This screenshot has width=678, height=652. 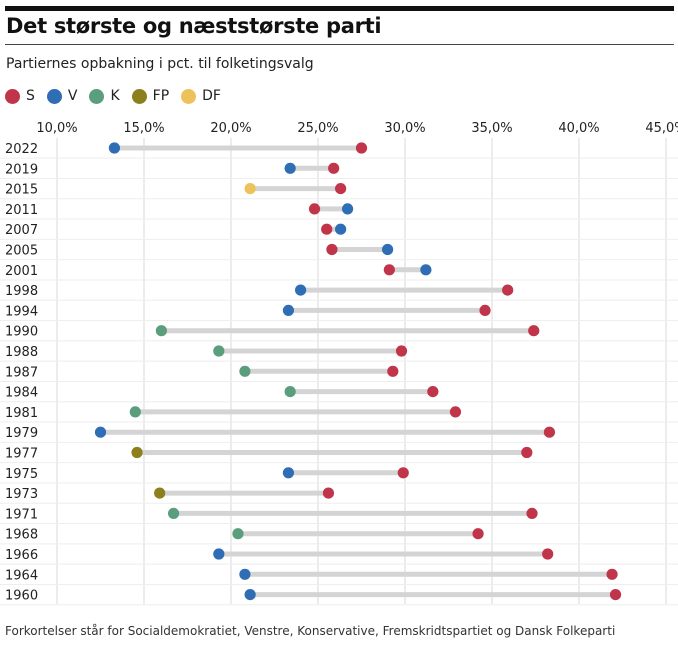 I want to click on legend-item-k: K, so click(x=104, y=96).